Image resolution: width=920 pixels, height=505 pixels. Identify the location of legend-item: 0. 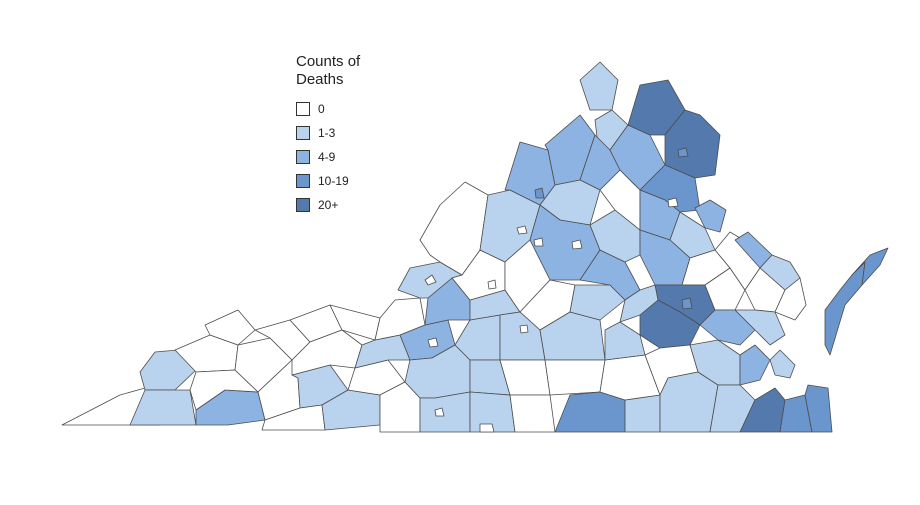
(341, 109).